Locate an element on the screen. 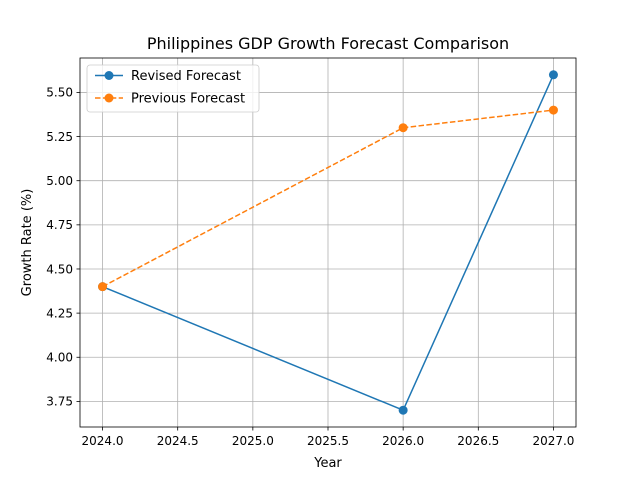 The height and width of the screenshot is (480, 640). x-tick-label: 2024.5 is located at coordinates (178, 441).